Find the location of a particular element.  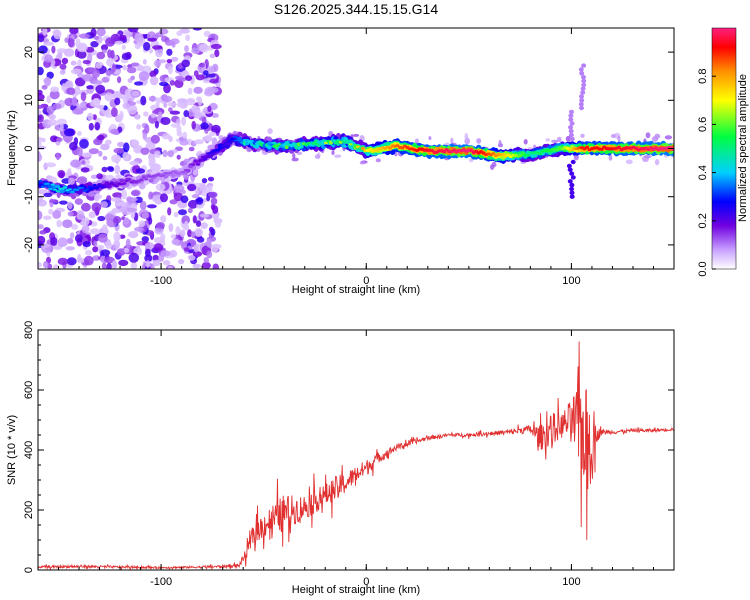

colorbar-tick-label: 0.8 is located at coordinates (703, 76).